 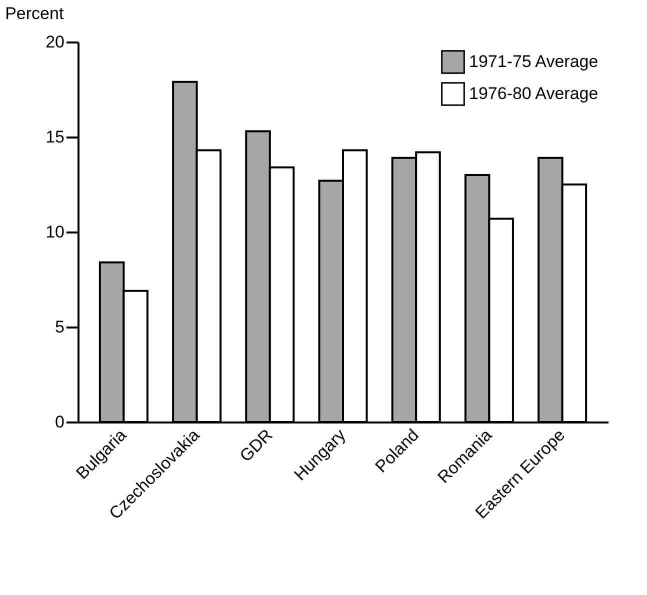 I want to click on y-axis-title: Percent, so click(x=34, y=13).